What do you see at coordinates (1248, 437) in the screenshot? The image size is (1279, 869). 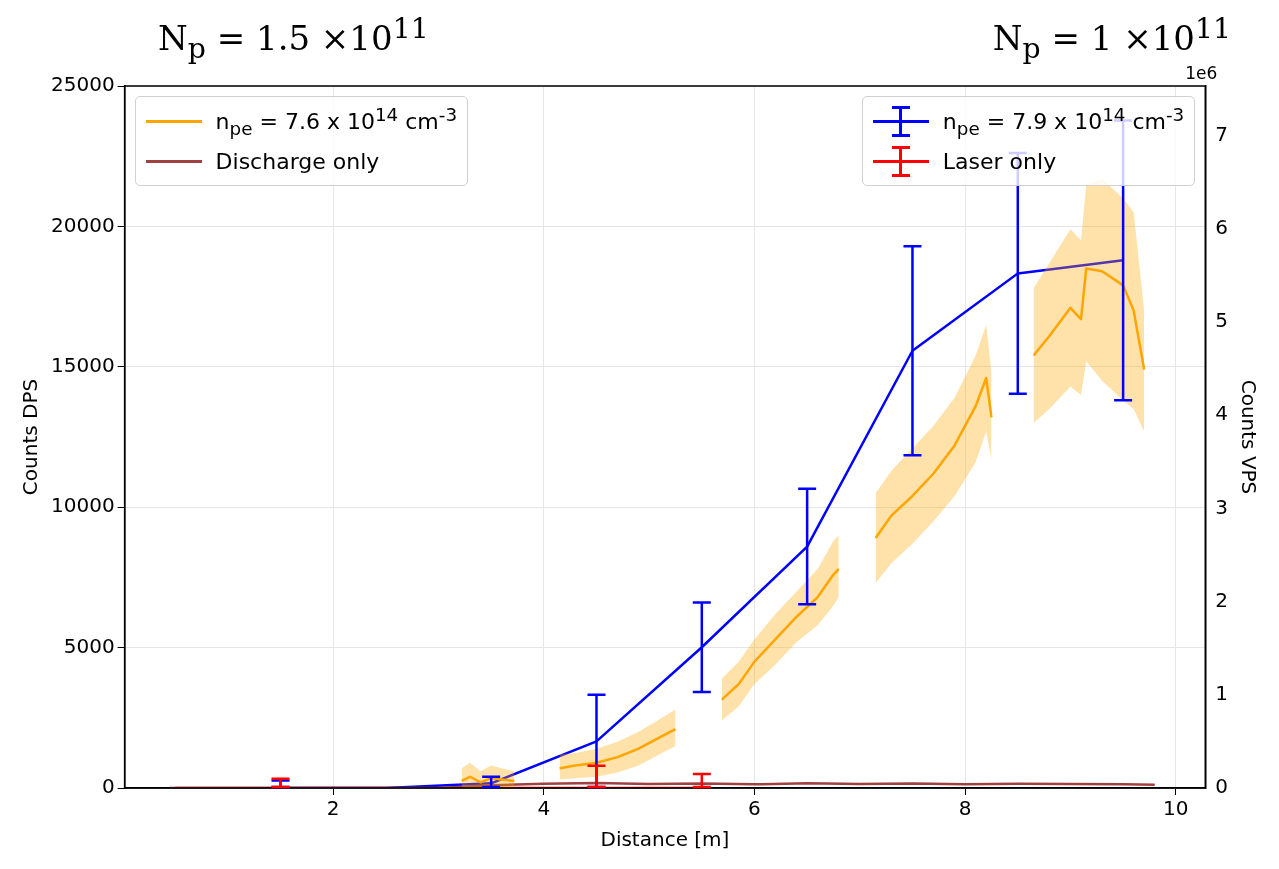 I see `y2-axis-title: Counts VPS` at bounding box center [1248, 437].